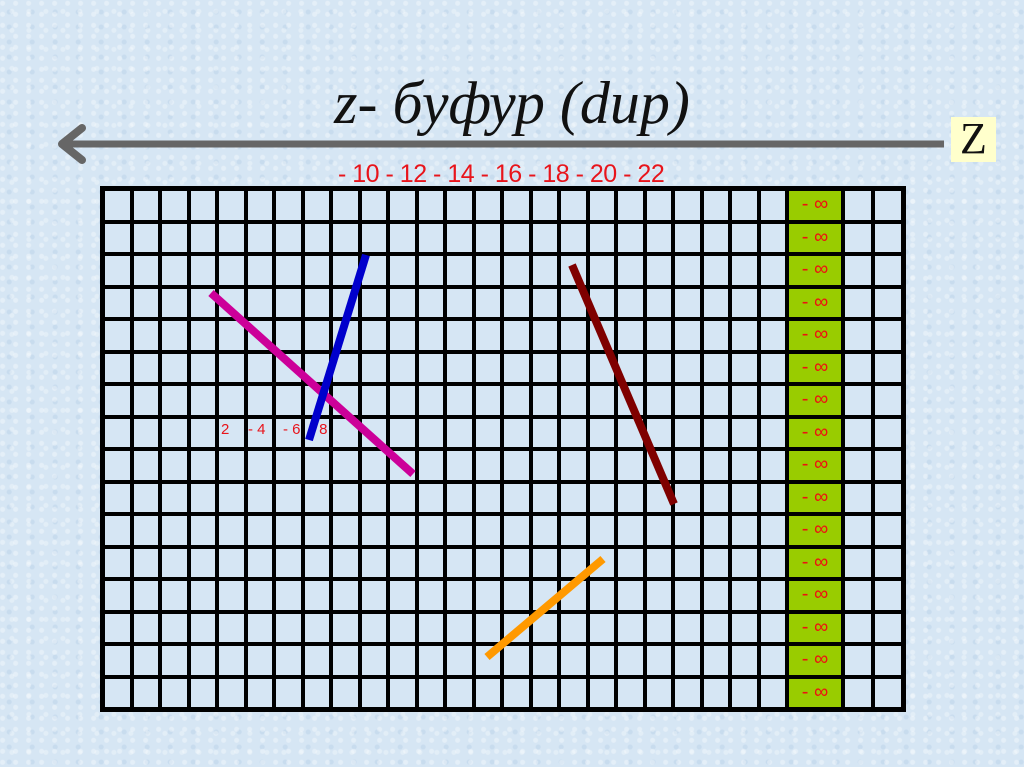 This screenshot has width=1024, height=767. I want to click on small-label: - 8, so click(319, 429).